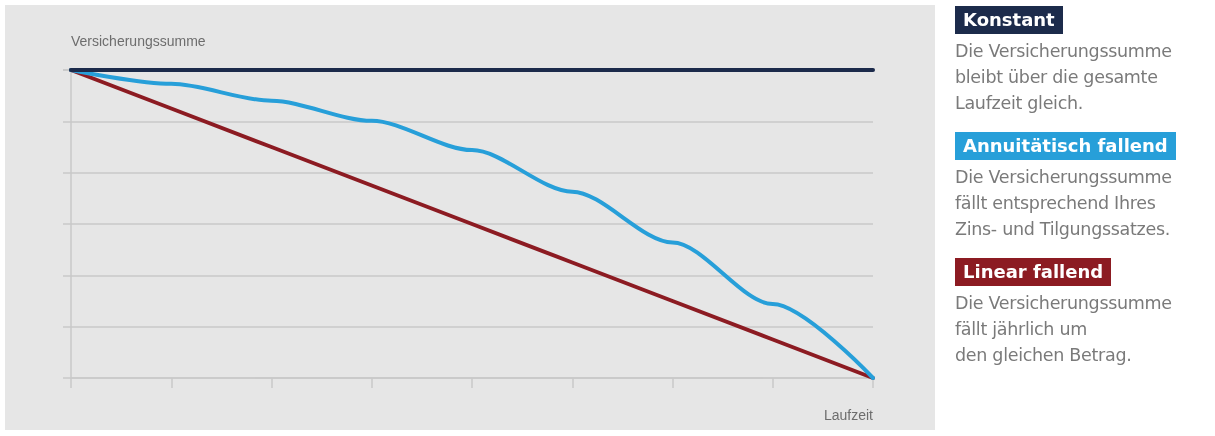 This screenshot has width=1215, height=436. I want to click on text: Die Versicherungssumme bleibt über die gesamte Laufzeit gleich., so click(1064, 77).